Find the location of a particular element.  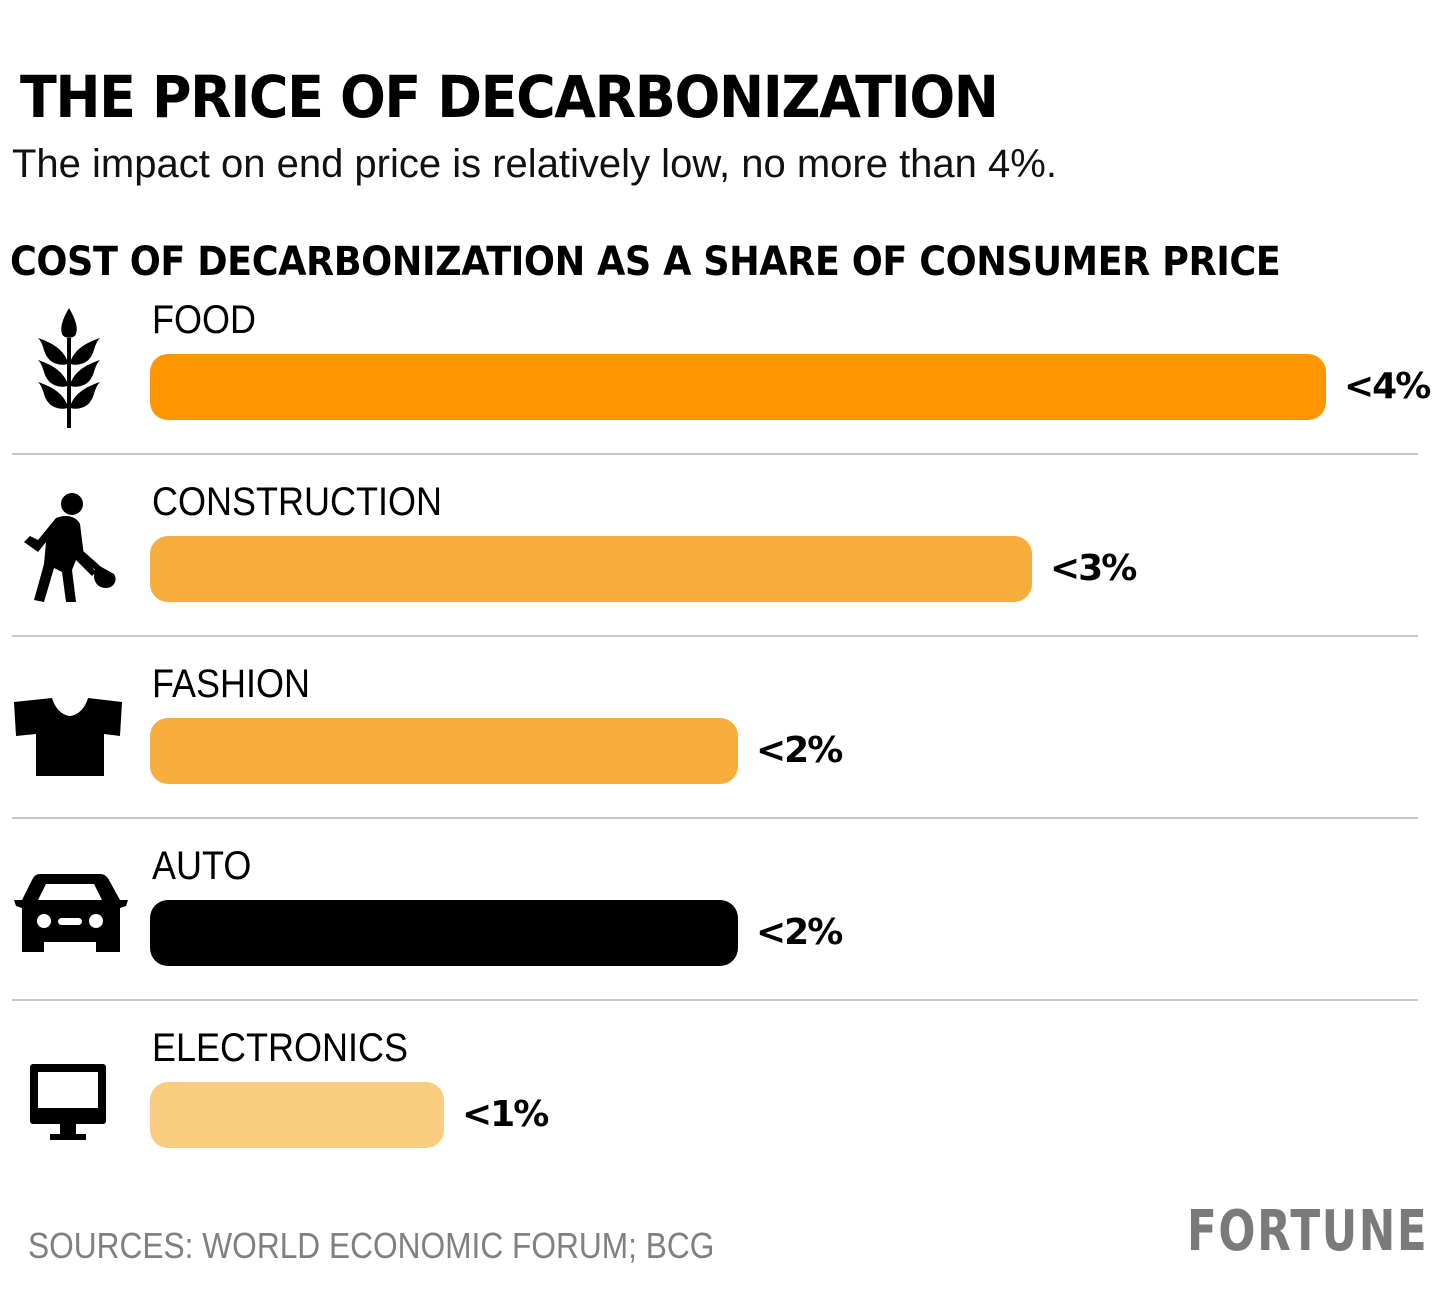

bar-value-label: <4% is located at coordinates (1387, 386).